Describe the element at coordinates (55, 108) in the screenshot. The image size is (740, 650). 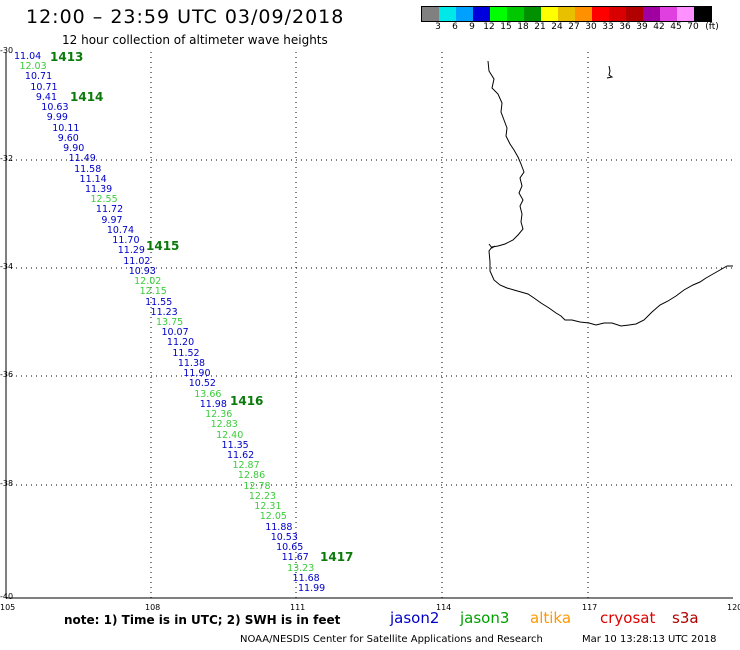
I see `wave-height-value: 10.63` at that location.